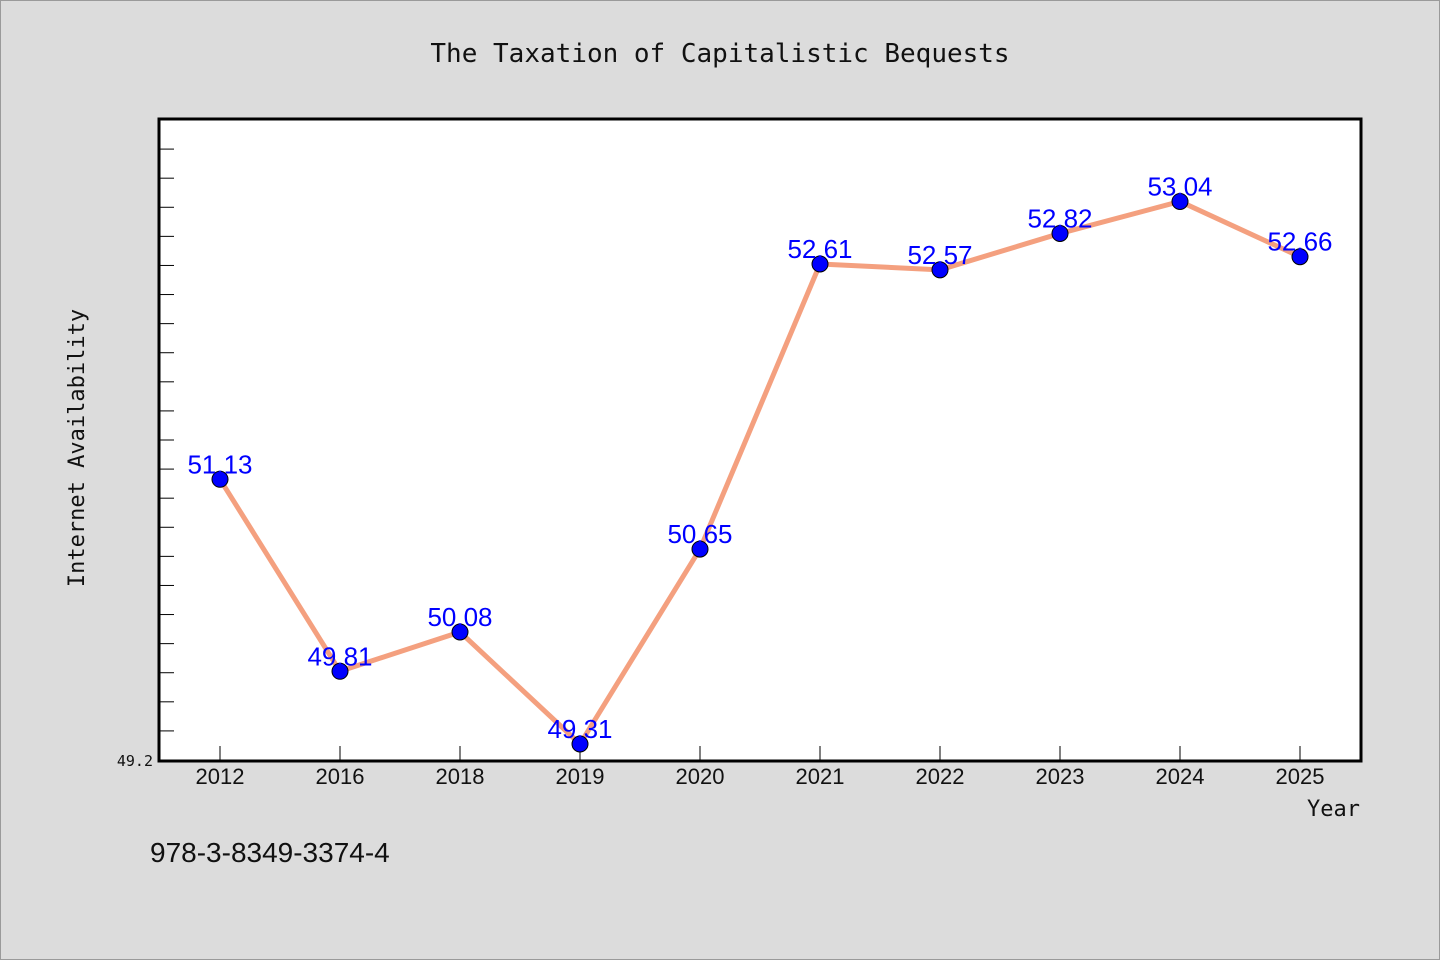  What do you see at coordinates (1300, 776) in the screenshot?
I see `x-tick-label: 2025` at bounding box center [1300, 776].